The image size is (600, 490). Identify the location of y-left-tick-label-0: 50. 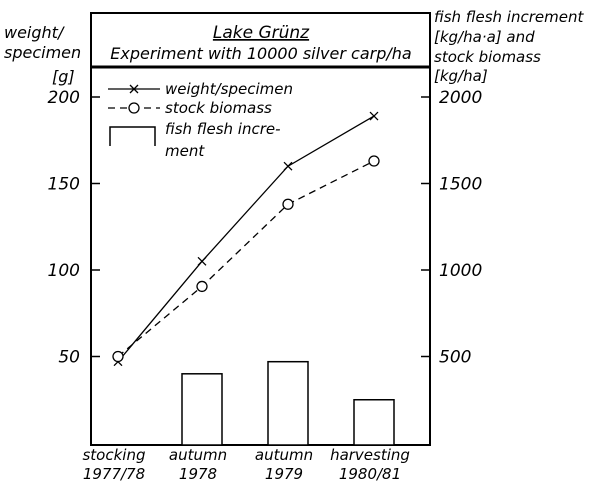
(69, 358).